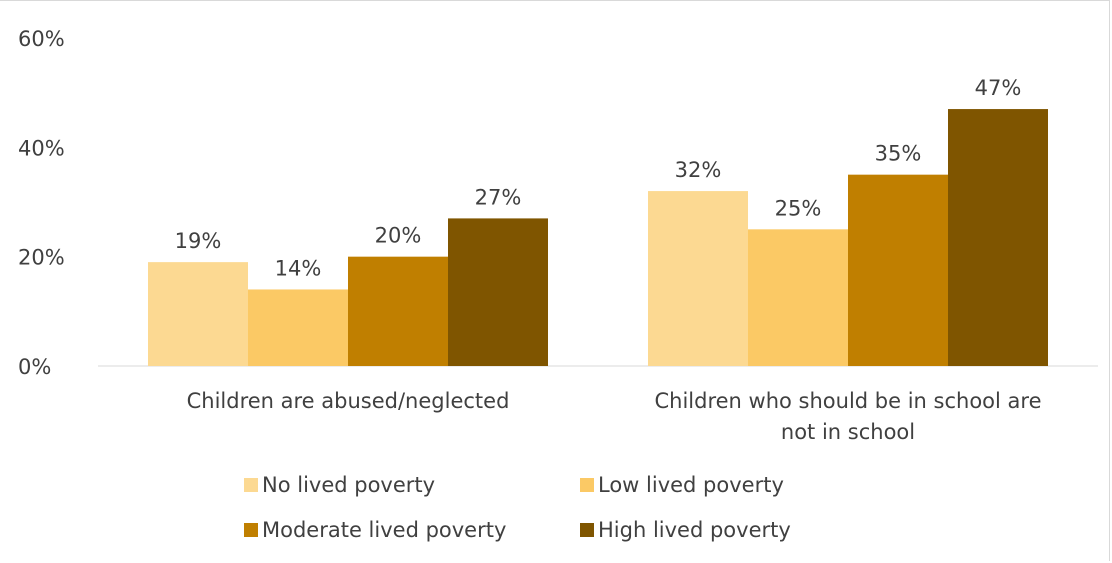 This screenshot has width=1112, height=563. Describe the element at coordinates (41, 258) in the screenshot. I see `y-tick-label: 20%` at that location.